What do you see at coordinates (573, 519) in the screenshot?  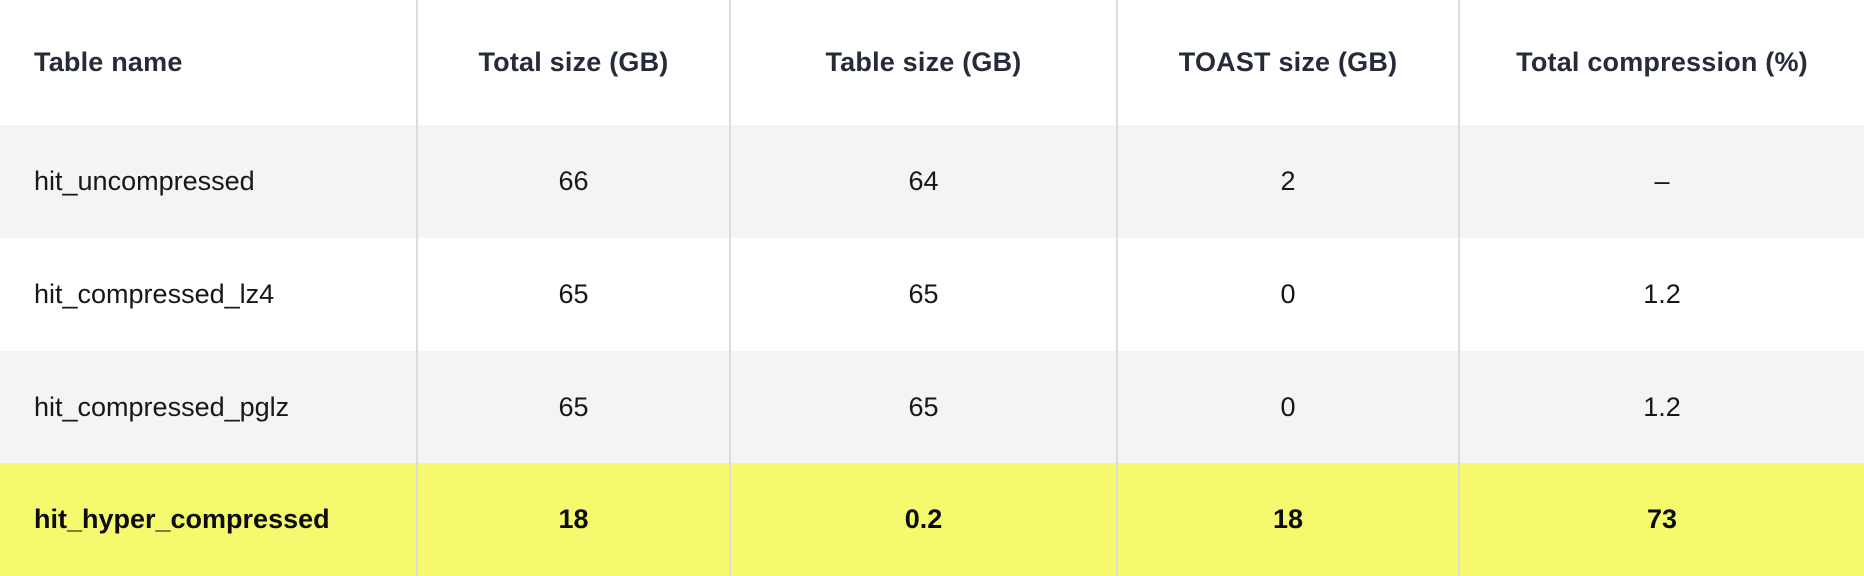 I see `cell-total-size: 18` at bounding box center [573, 519].